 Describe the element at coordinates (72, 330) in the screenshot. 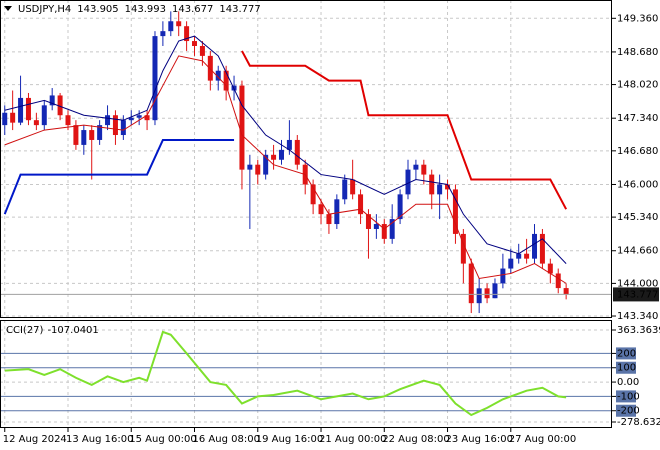

I see `indicator-value: -107.0401` at that location.